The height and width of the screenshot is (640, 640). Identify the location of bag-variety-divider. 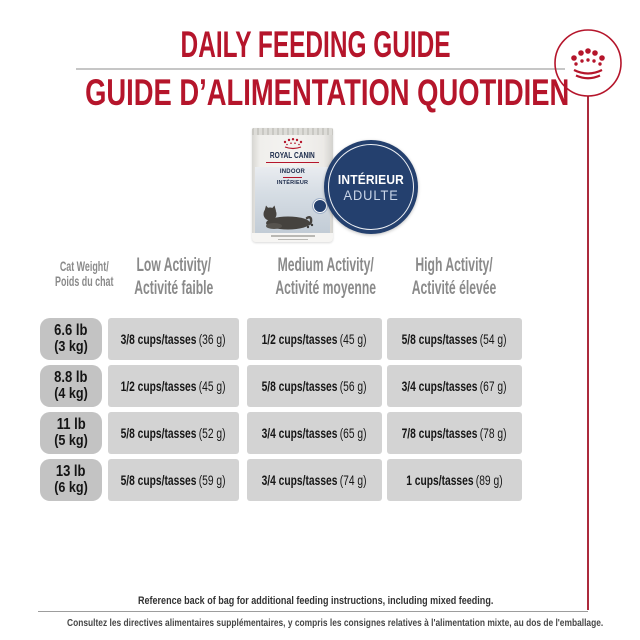
(292, 177).